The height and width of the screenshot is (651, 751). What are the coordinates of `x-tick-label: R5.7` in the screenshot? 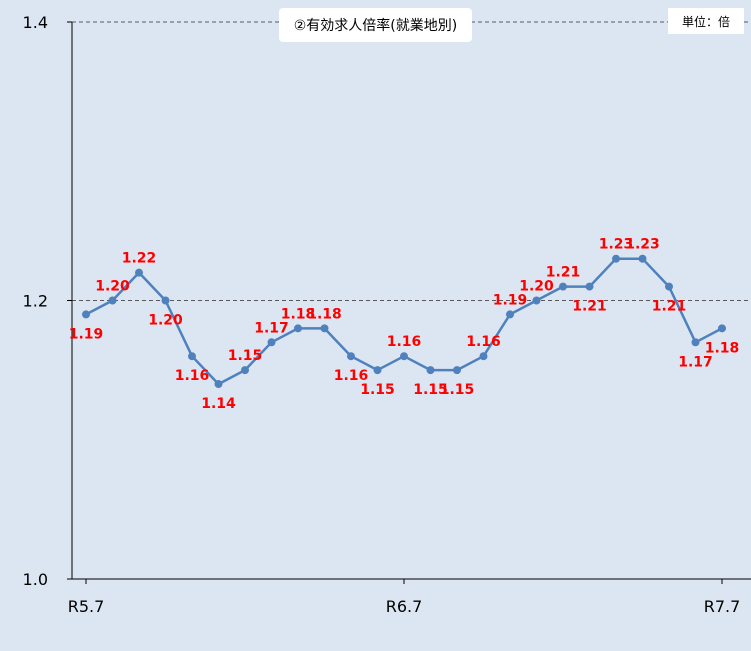 It's located at (86, 606).